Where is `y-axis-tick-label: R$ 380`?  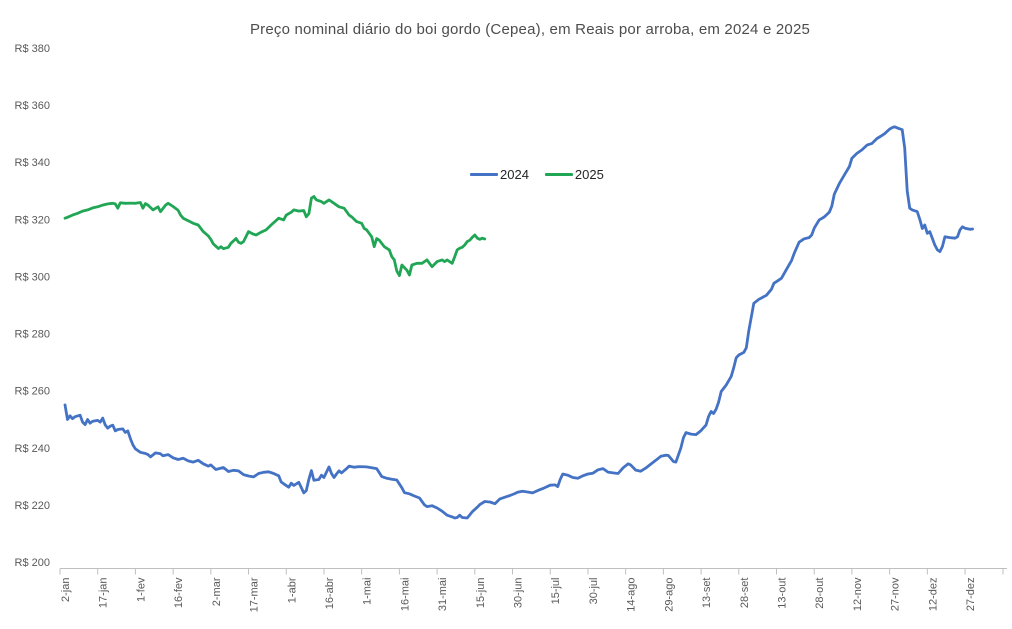
y-axis-tick-label: R$ 380 is located at coordinates (32, 49).